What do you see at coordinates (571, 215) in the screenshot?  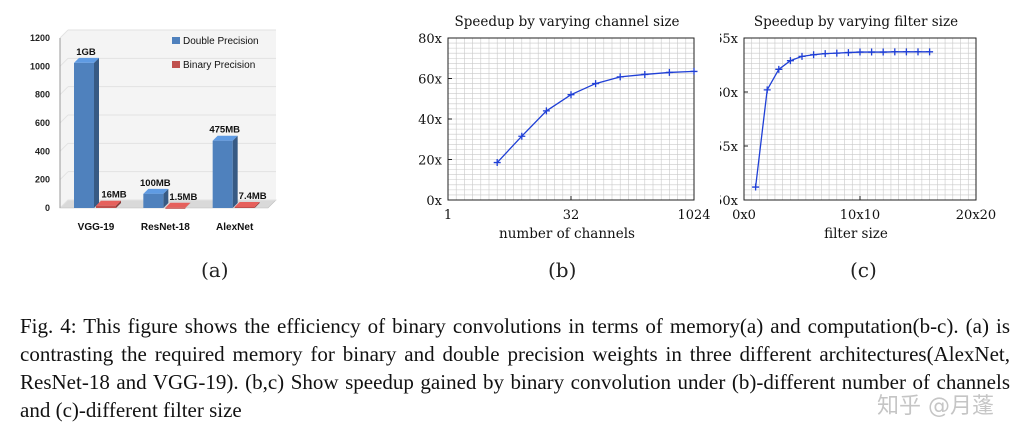 I see `x-tick-label: 32` at bounding box center [571, 215].